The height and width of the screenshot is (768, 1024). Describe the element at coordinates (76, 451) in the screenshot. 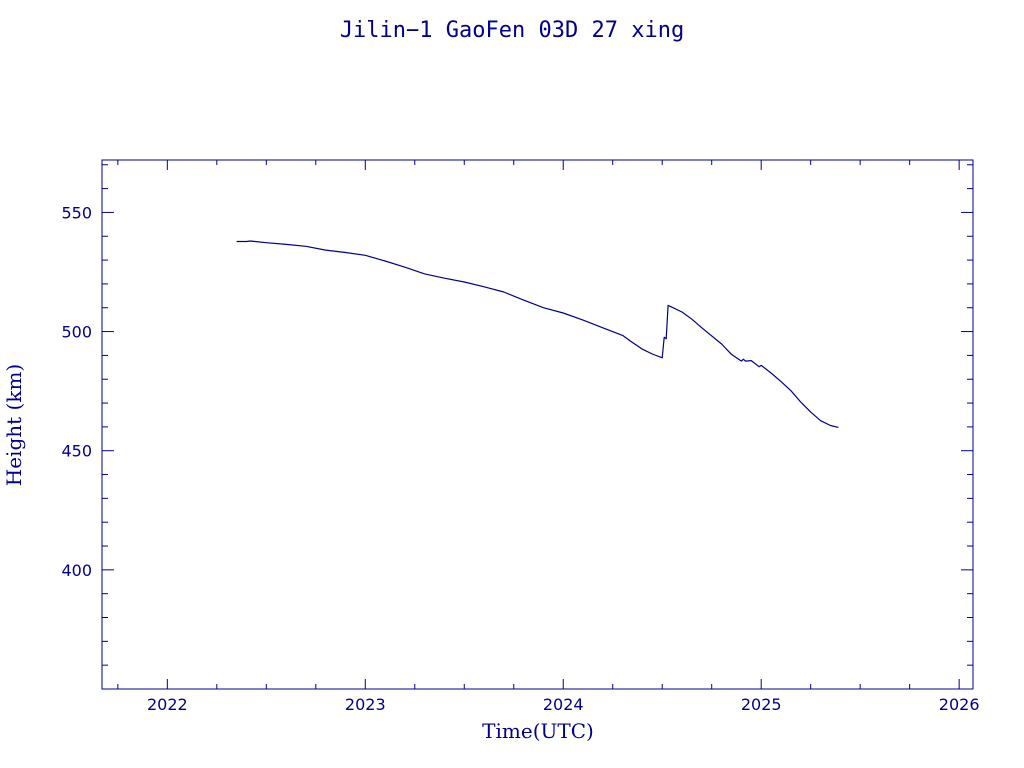

I see `y-tick-label: 450` at that location.